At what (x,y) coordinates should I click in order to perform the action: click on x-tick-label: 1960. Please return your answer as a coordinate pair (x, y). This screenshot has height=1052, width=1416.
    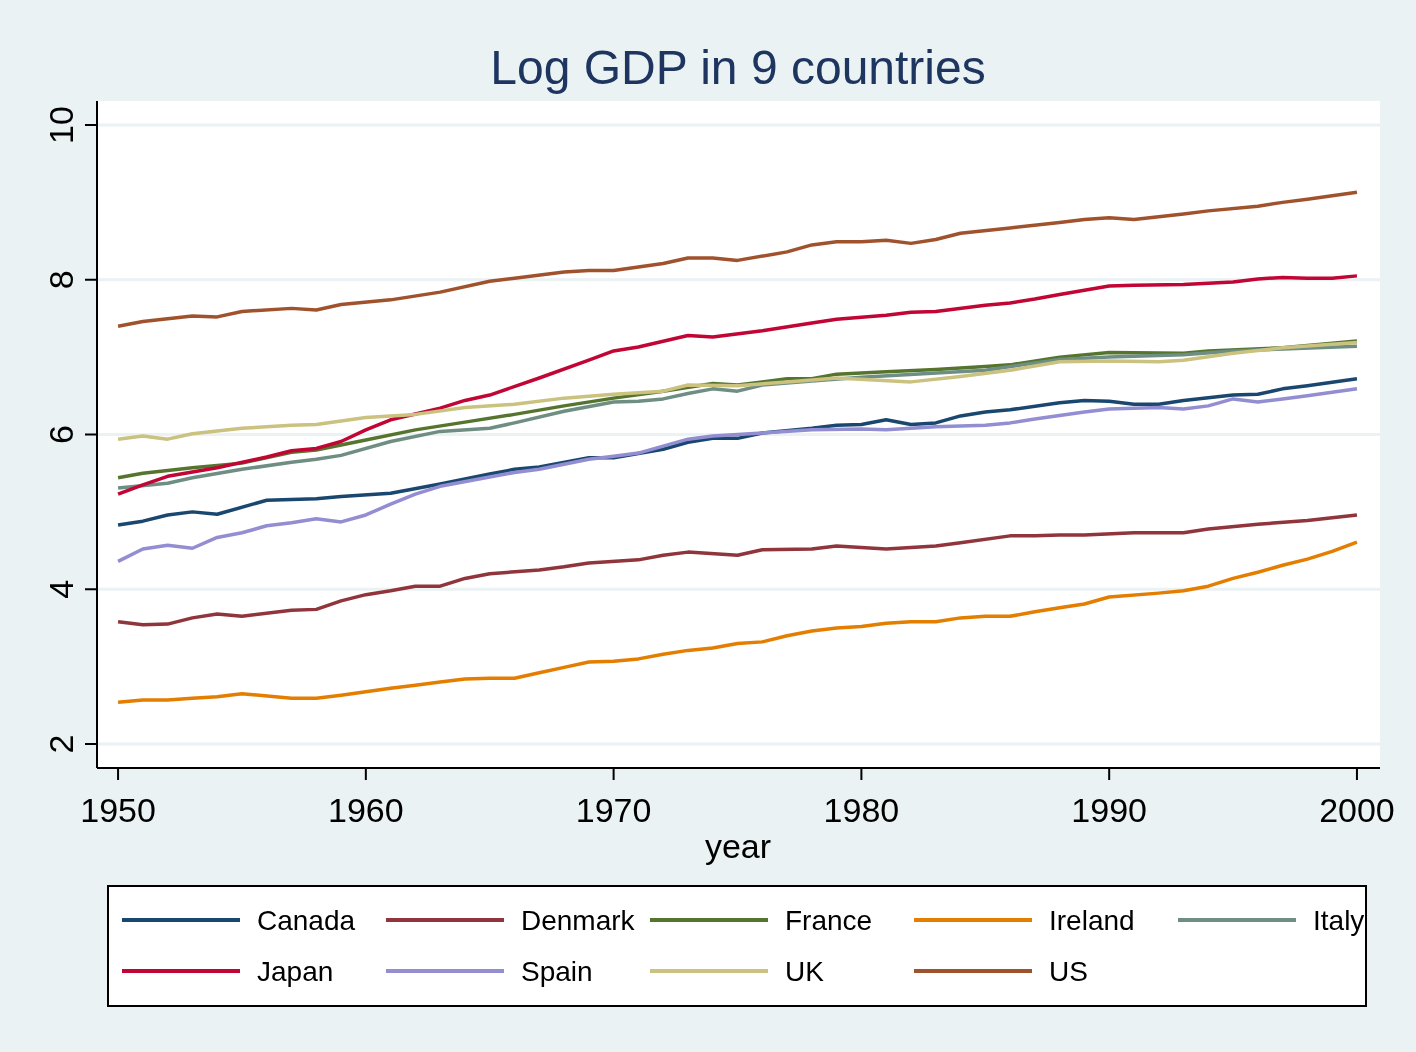
    Looking at the image, I should click on (366, 810).